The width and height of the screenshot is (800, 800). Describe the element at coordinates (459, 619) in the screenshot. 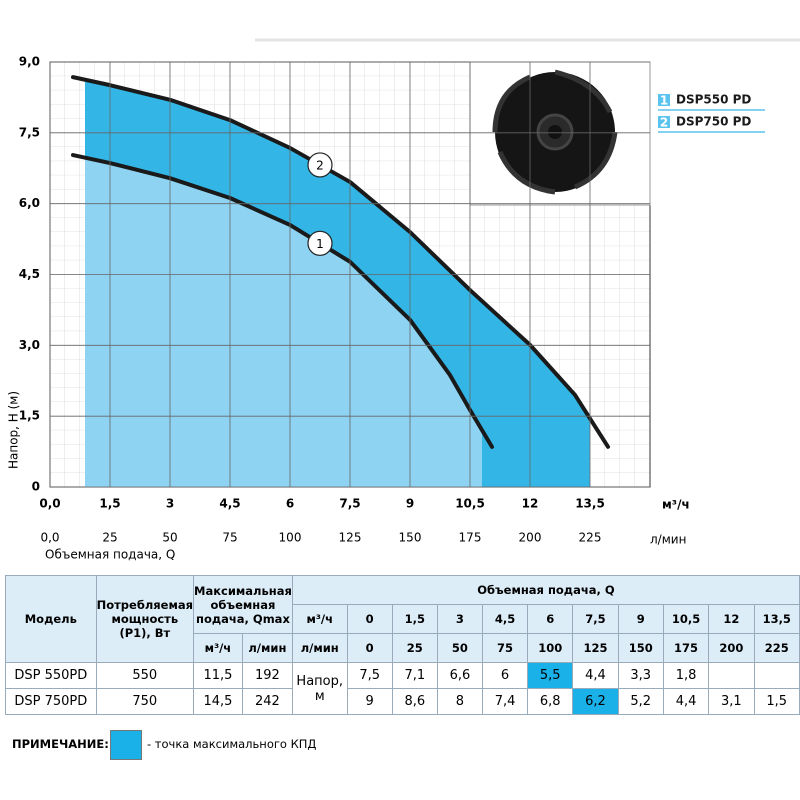

I see `header-cell: 3` at that location.